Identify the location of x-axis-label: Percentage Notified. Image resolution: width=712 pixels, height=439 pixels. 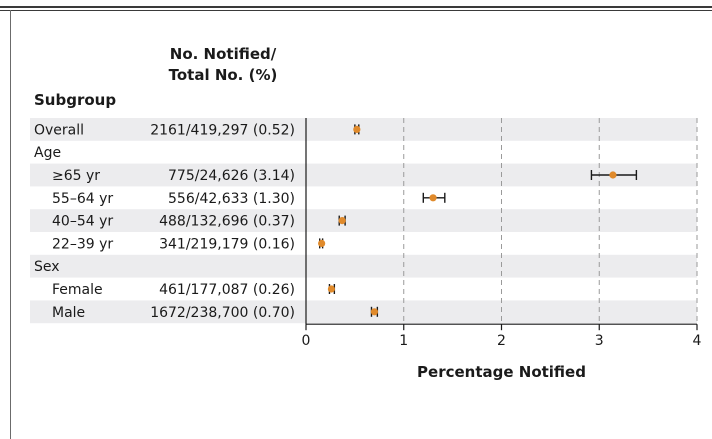
(501, 372).